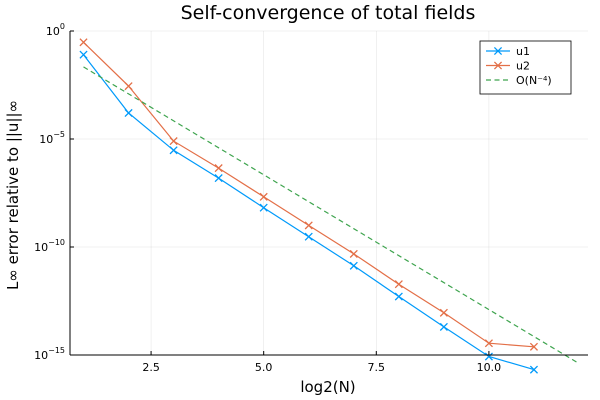 Image resolution: width=600 pixels, height=400 pixels. I want to click on x-tick-label: 2.5, so click(151, 367).